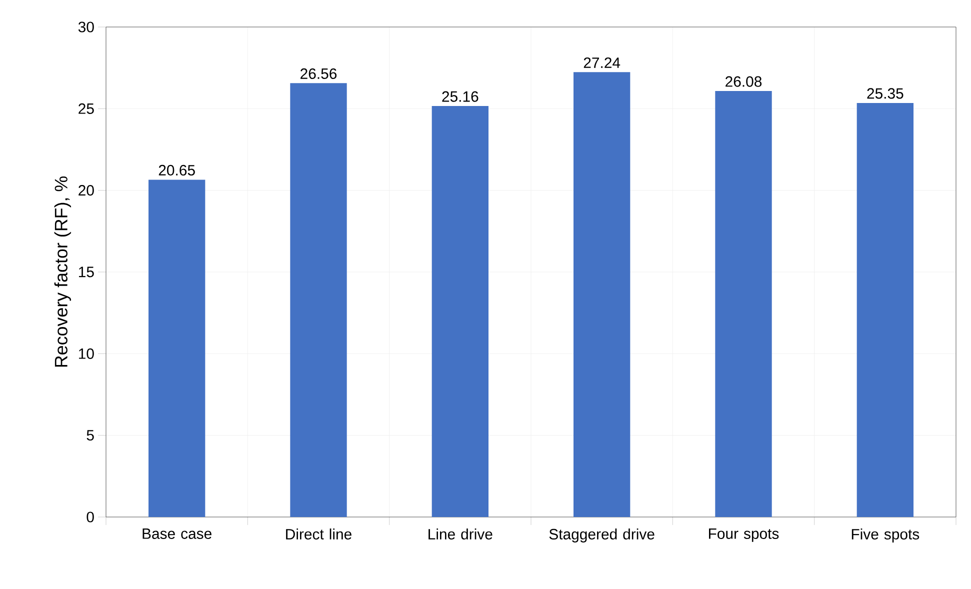 The image size is (971, 589). I want to click on y-tick-label: 10, so click(86, 353).